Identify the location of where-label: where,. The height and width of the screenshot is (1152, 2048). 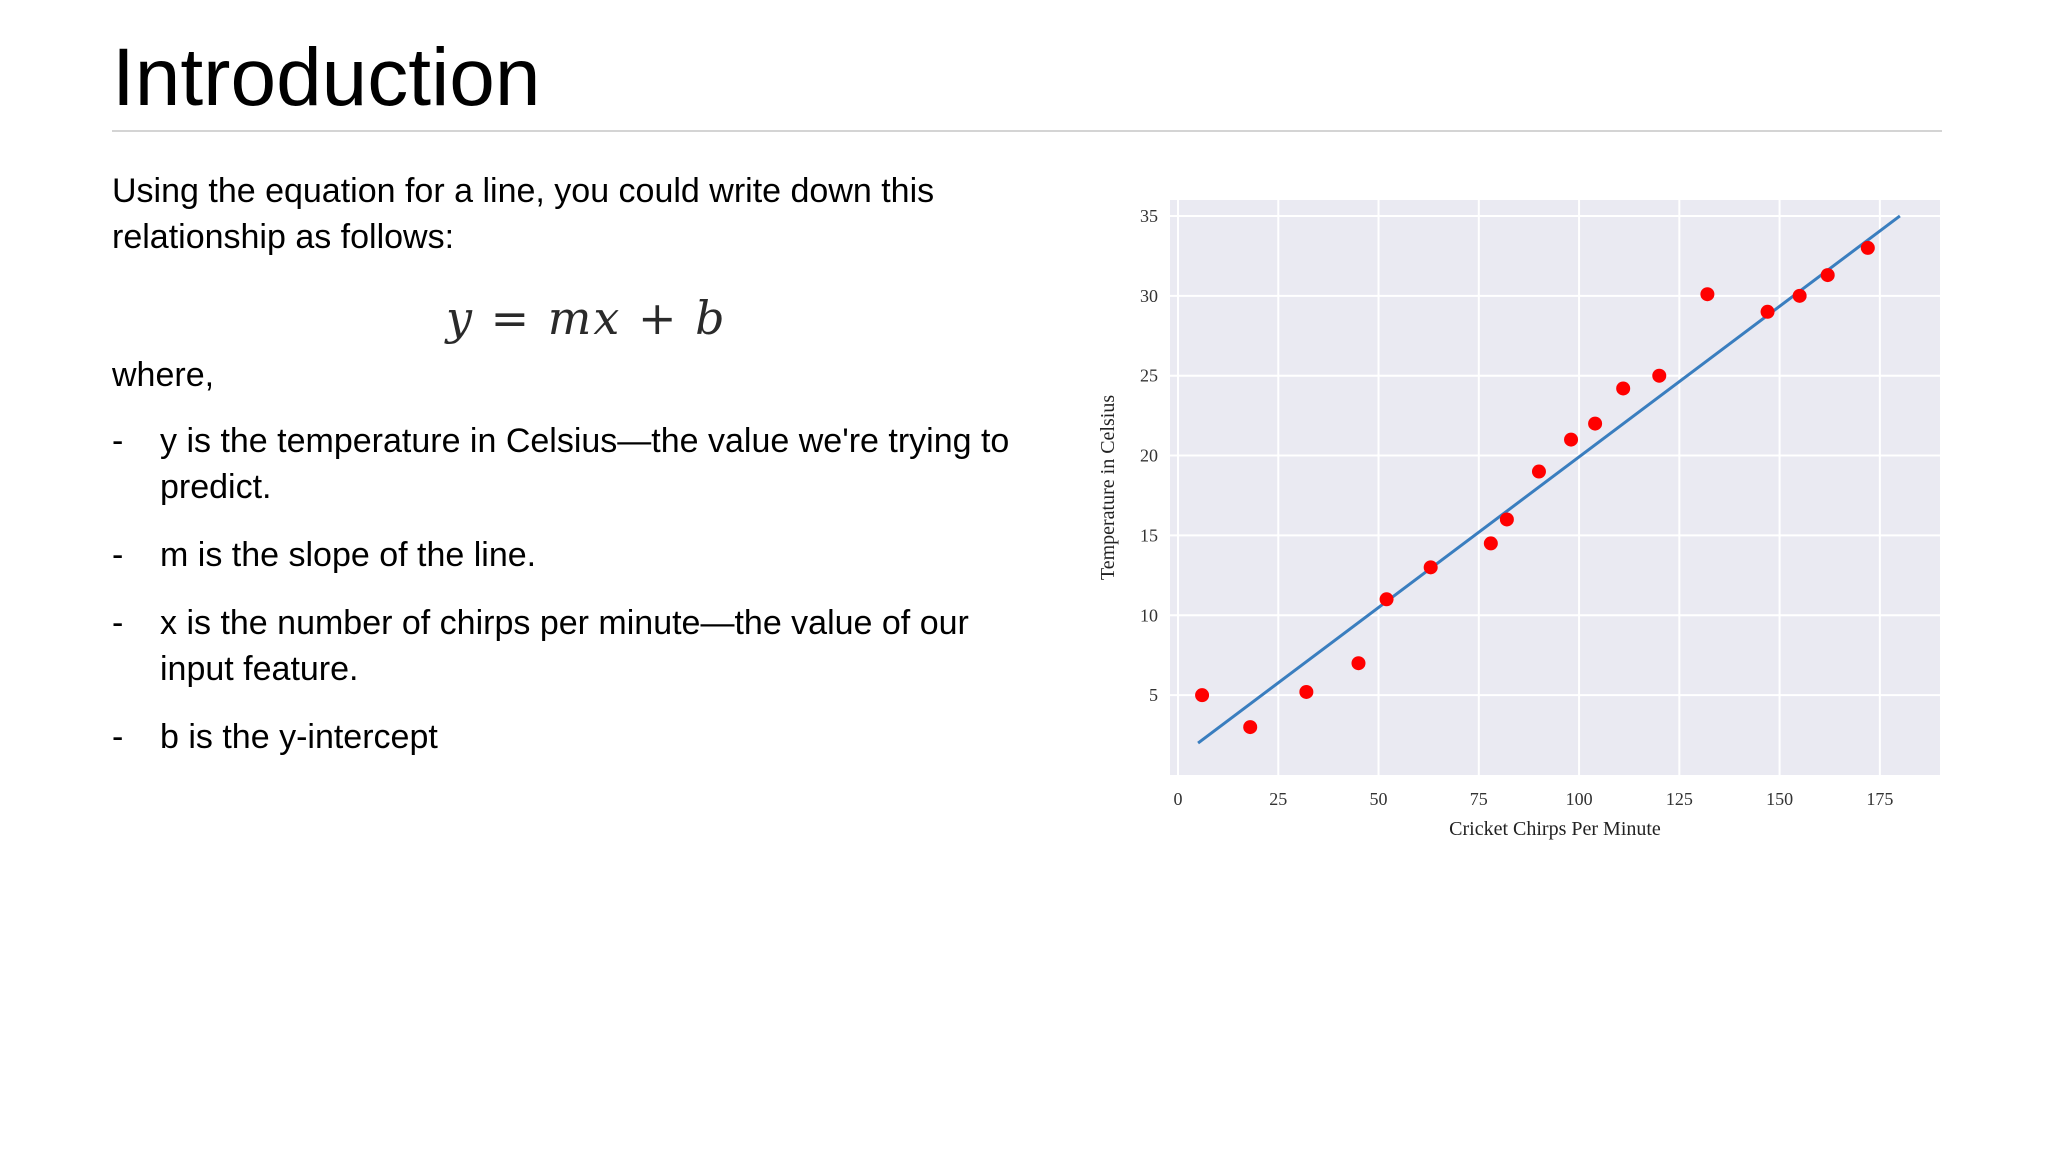
(163, 375).